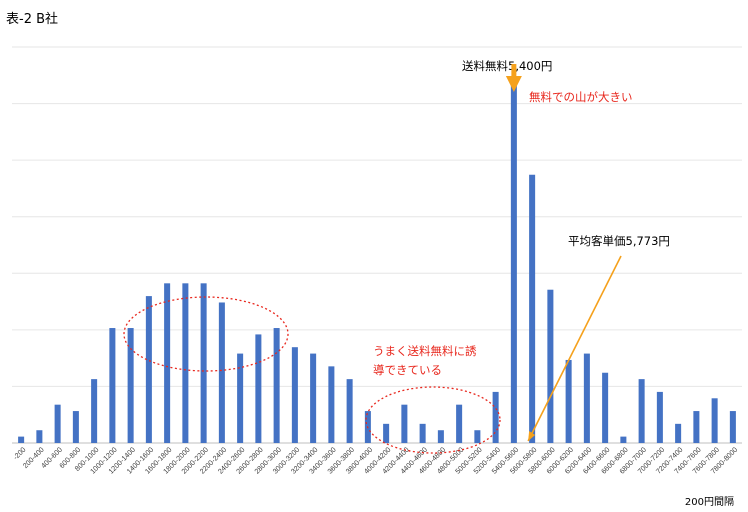 The image size is (748, 512). What do you see at coordinates (581, 97) in the screenshot?
I see `annotation-free-peak: 無料での山が大きい` at bounding box center [581, 97].